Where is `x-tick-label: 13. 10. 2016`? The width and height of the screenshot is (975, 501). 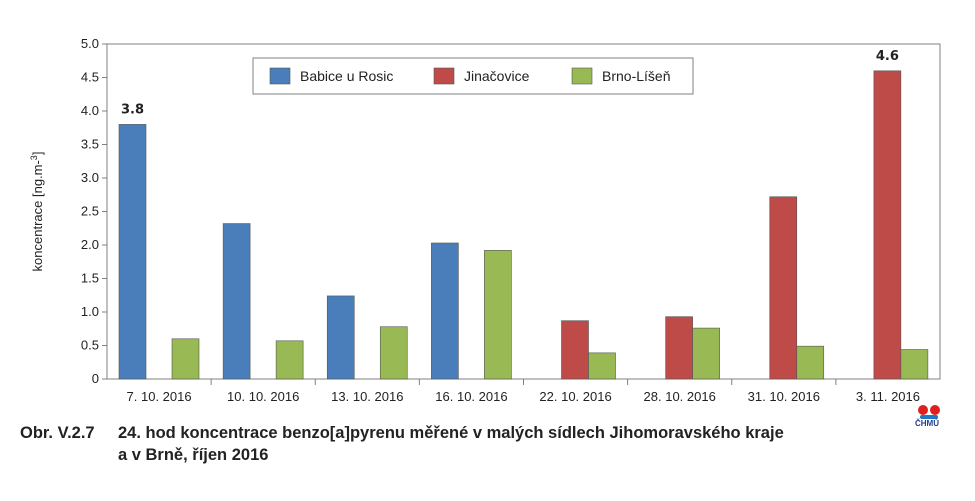 x-tick-label: 13. 10. 2016 is located at coordinates (367, 396).